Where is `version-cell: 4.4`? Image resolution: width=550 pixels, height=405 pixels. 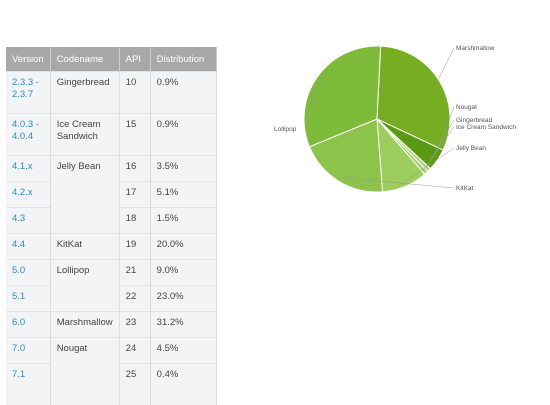 version-cell: 4.4 is located at coordinates (28, 247).